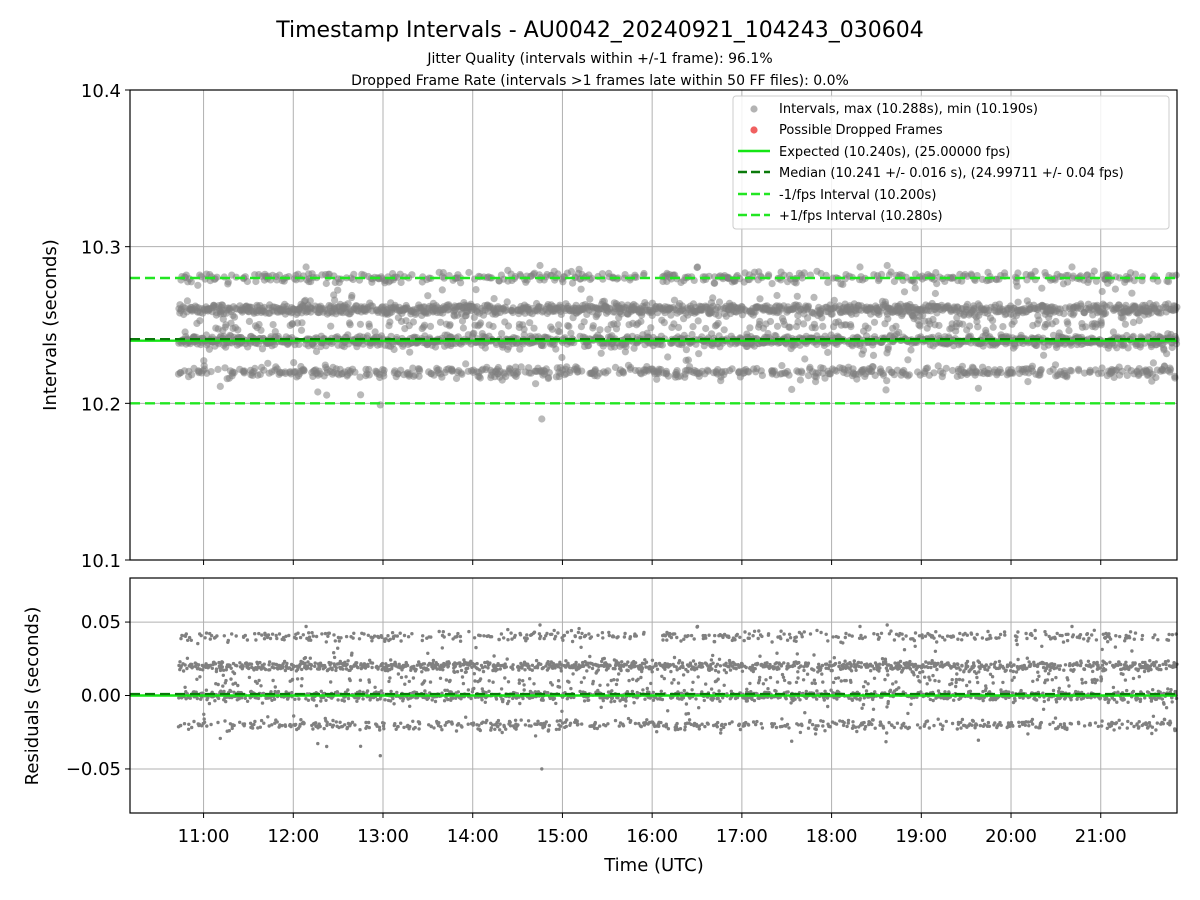  I want to click on intervals-y-axis-label: Intervals (seconds), so click(50, 325).